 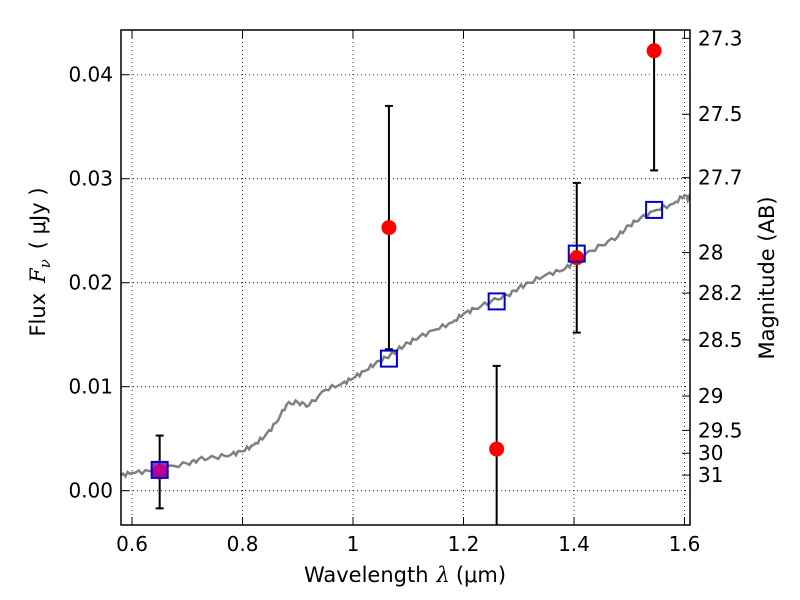 I want to click on magnitude-tick-label: 27.3, so click(x=720, y=38).